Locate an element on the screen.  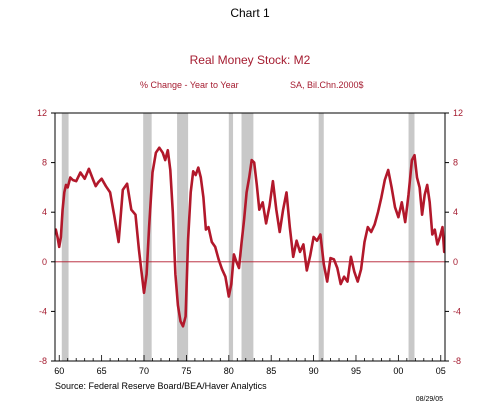
y-tick-label-right: 4 is located at coordinates (455, 212).